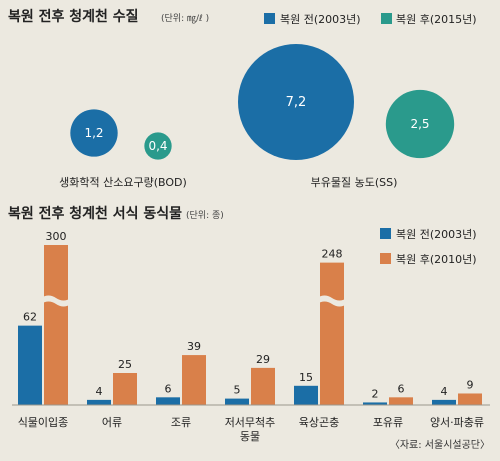  I want to click on source-note: 〈자료: 서울시설공단〉, so click(440, 445).